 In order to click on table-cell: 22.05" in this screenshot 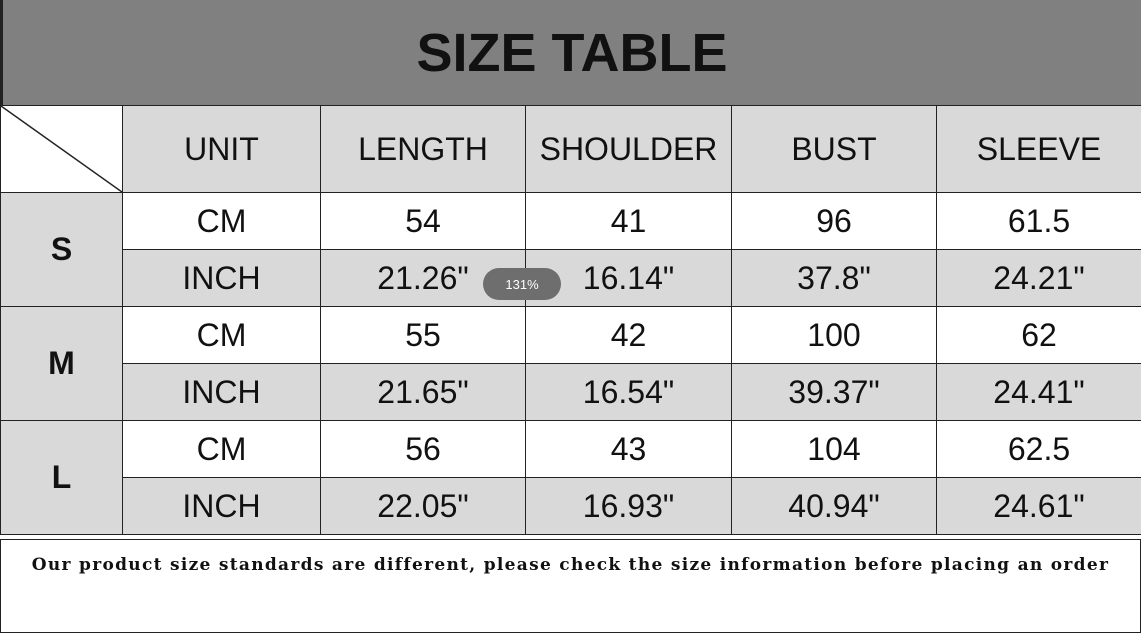, I will do `click(423, 506)`.